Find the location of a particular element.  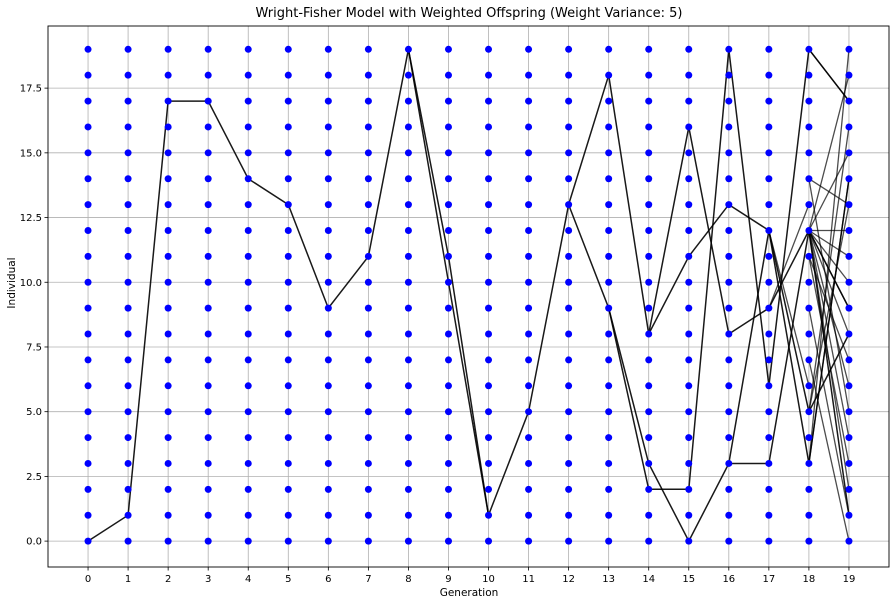

x-tick-label: 11 is located at coordinates (528, 579).